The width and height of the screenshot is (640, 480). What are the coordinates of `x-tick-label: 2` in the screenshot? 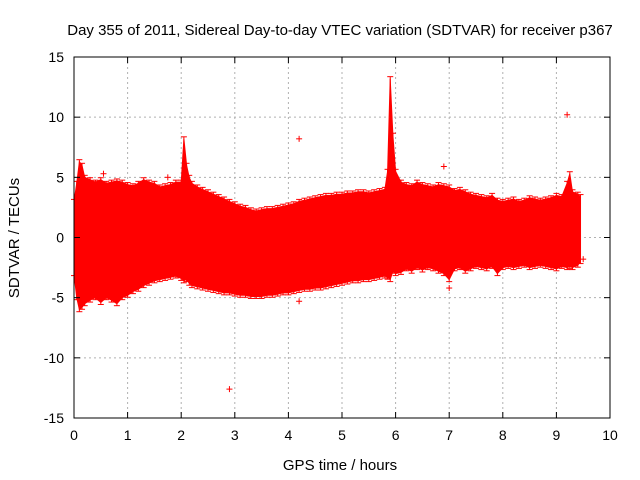 It's located at (181, 435).